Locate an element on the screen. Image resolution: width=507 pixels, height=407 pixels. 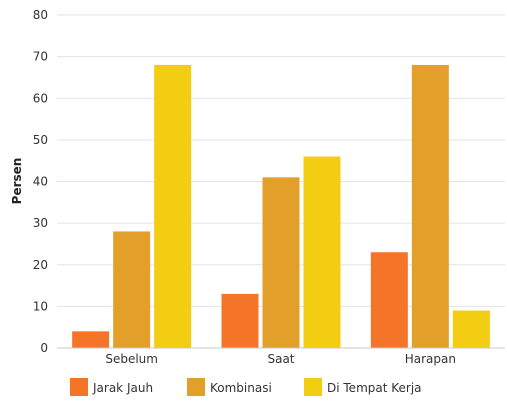
legend: Jarak Jauh Kombinasi Di Tempat Kerja is located at coordinates (246, 387).